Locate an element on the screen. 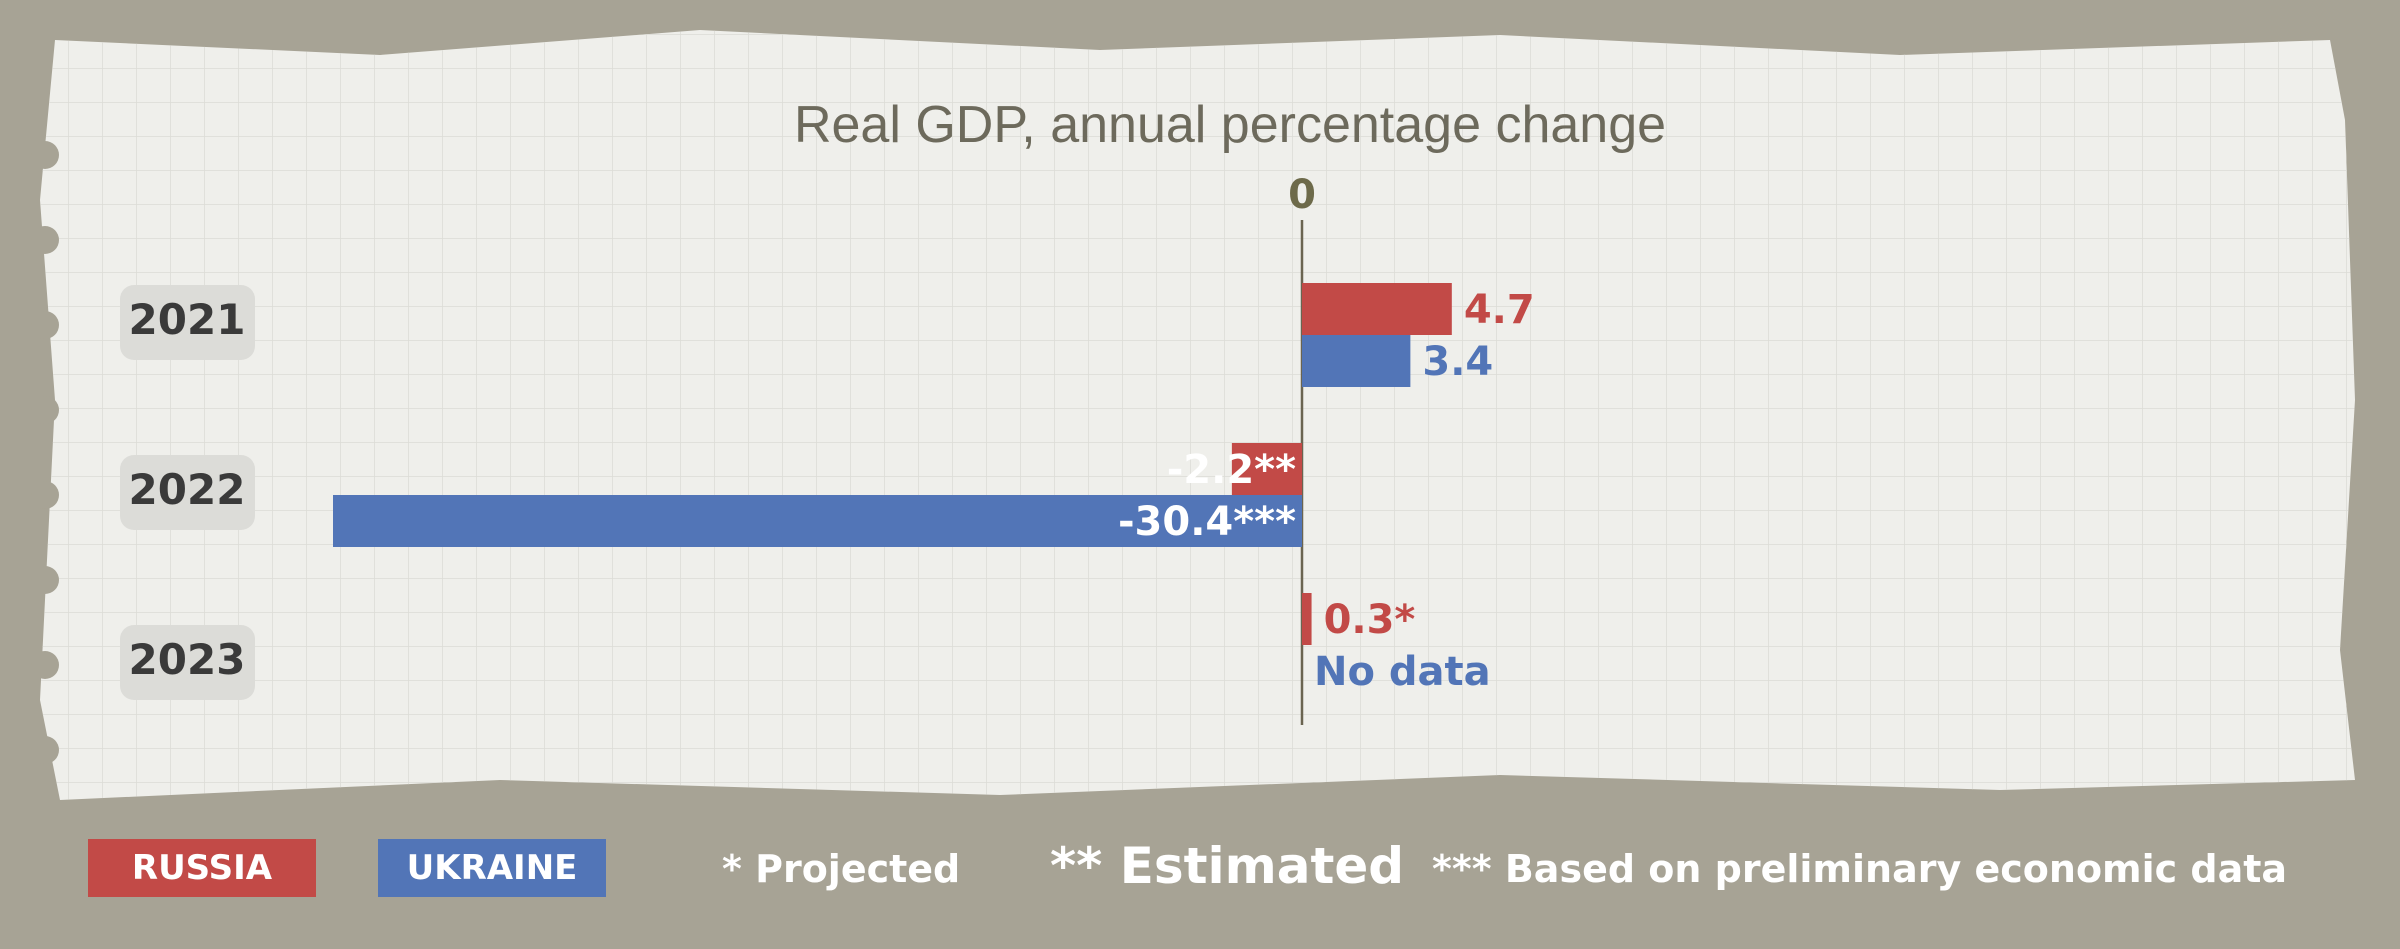  category-label-2022: 2022 is located at coordinates (187, 489).